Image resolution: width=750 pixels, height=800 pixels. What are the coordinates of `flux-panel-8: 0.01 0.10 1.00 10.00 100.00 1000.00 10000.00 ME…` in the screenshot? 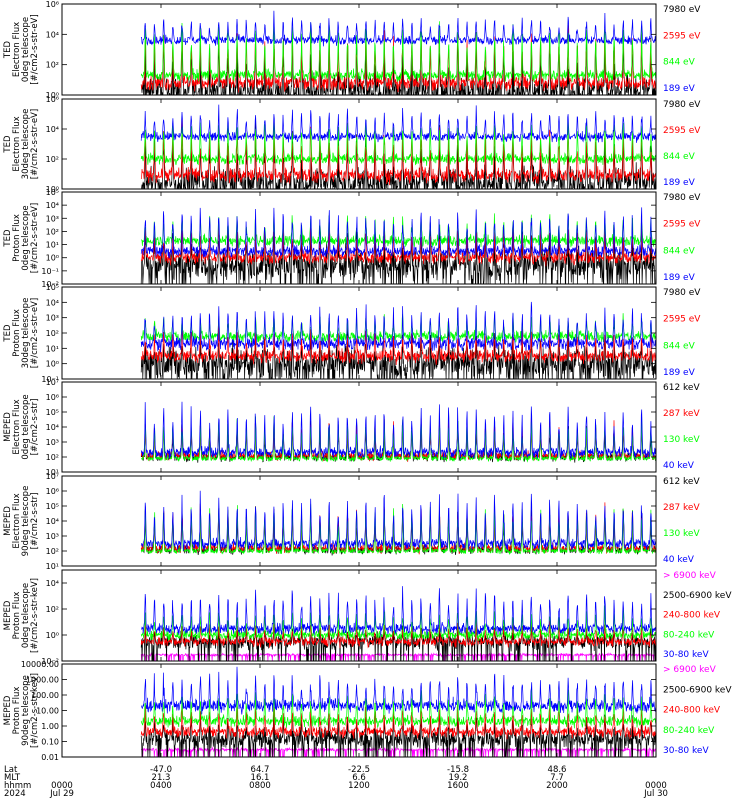 It's located at (367, 711).